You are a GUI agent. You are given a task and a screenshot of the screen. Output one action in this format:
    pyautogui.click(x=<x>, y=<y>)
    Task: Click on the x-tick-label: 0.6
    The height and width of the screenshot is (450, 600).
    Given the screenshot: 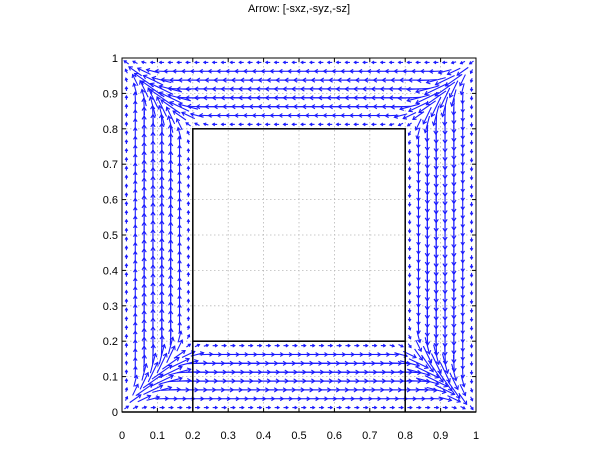 What is the action you would take?
    pyautogui.click(x=334, y=436)
    